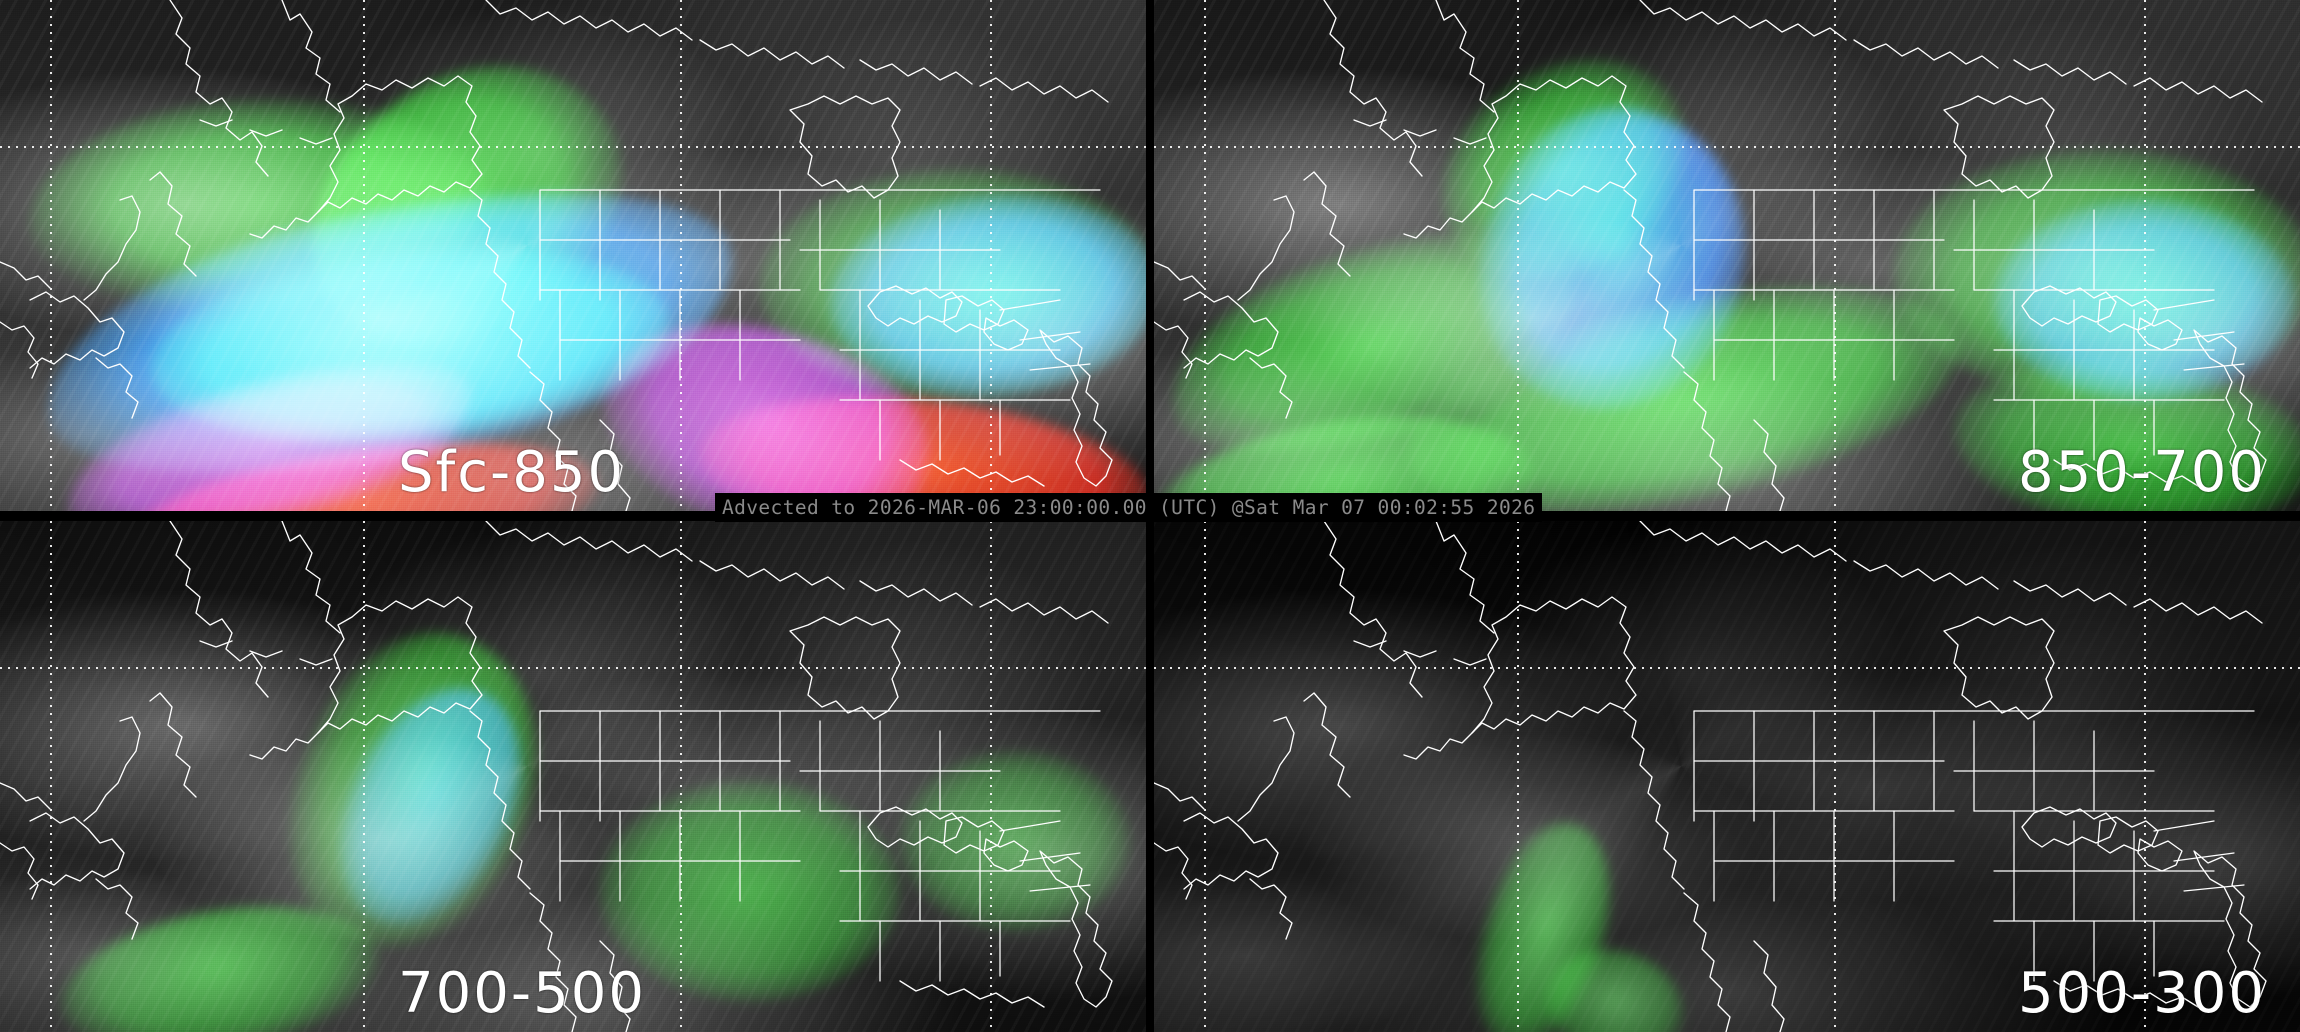  I want to click on panel-label-700-500: 700-500, so click(522, 993).